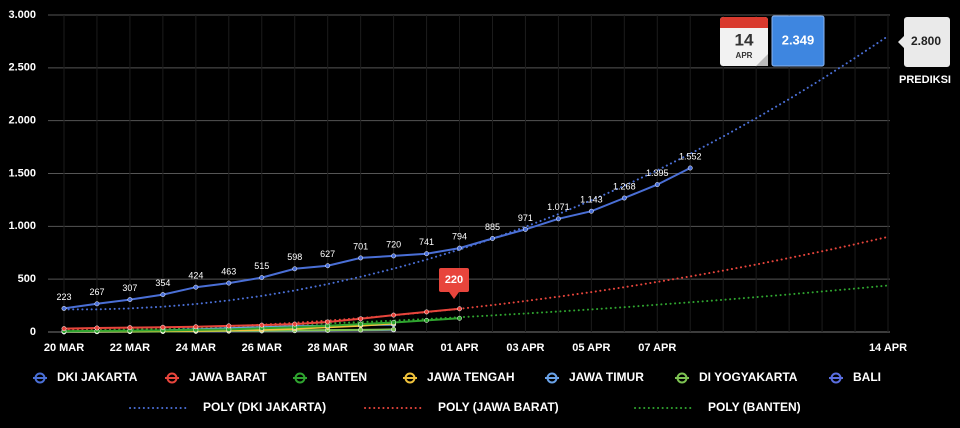 Image resolution: width=960 pixels, height=428 pixels. What do you see at coordinates (129, 288) in the screenshot?
I see `data-label: 307` at bounding box center [129, 288].